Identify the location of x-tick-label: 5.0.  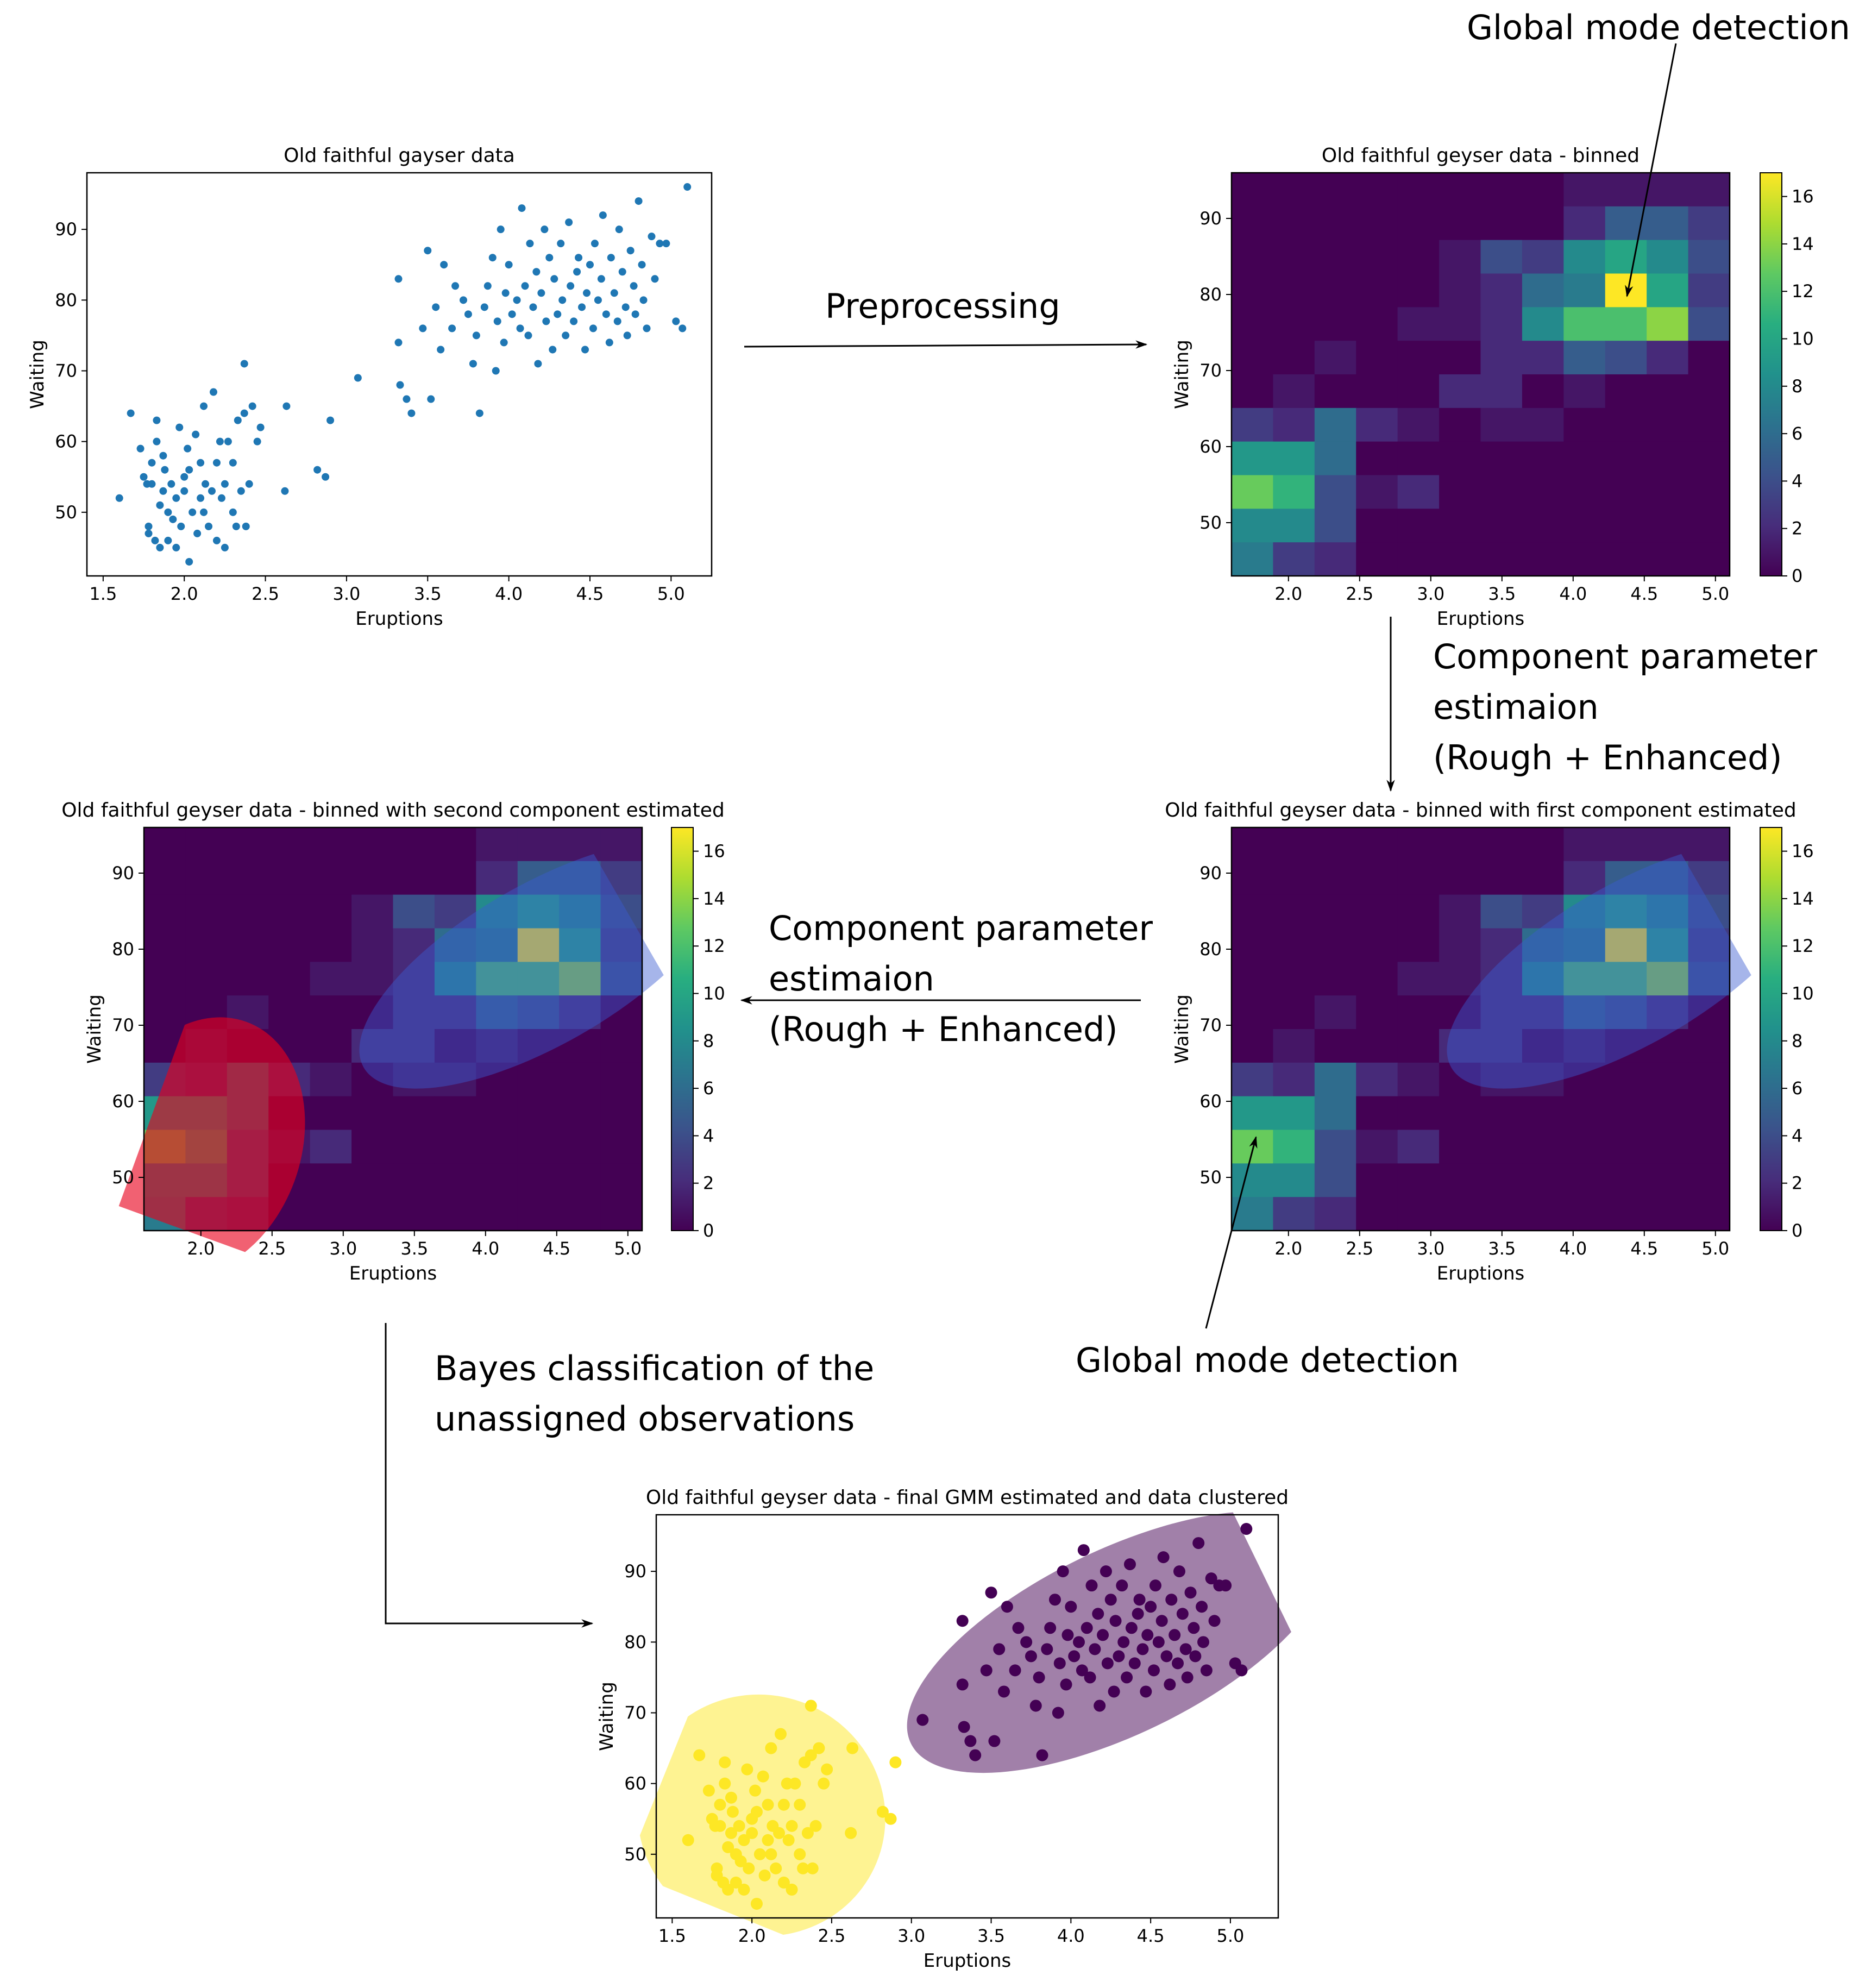
(1715, 1249).